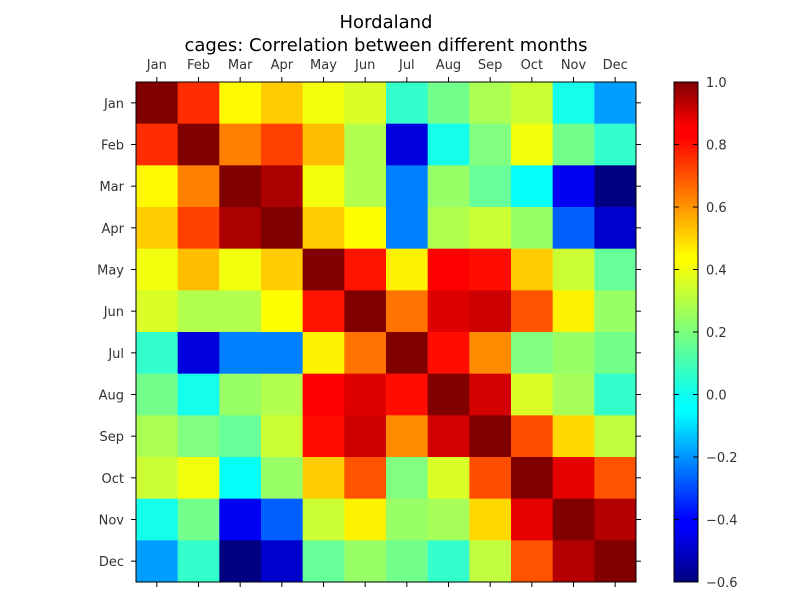  Describe the element at coordinates (157, 519) in the screenshot. I see `heatmap-cell-nov-jan` at that location.